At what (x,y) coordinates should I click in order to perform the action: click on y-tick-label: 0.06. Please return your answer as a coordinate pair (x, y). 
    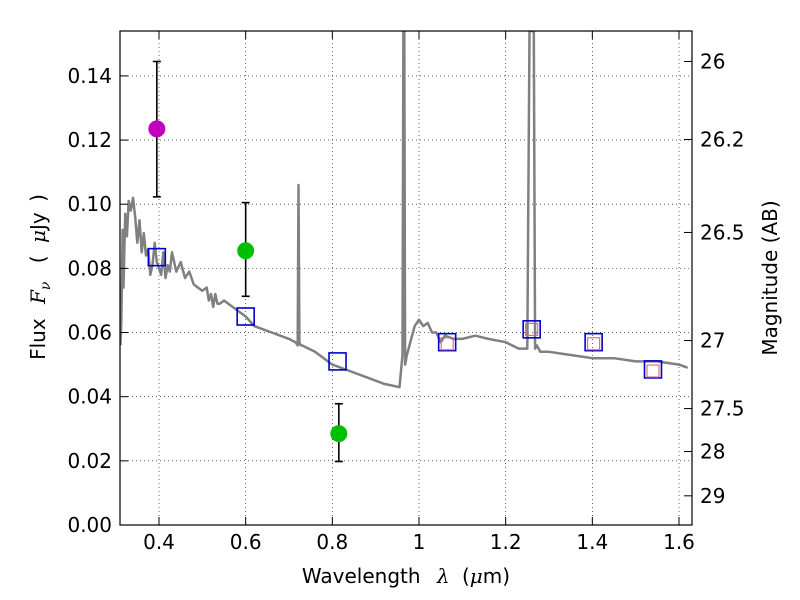
    Looking at the image, I should click on (89, 333).